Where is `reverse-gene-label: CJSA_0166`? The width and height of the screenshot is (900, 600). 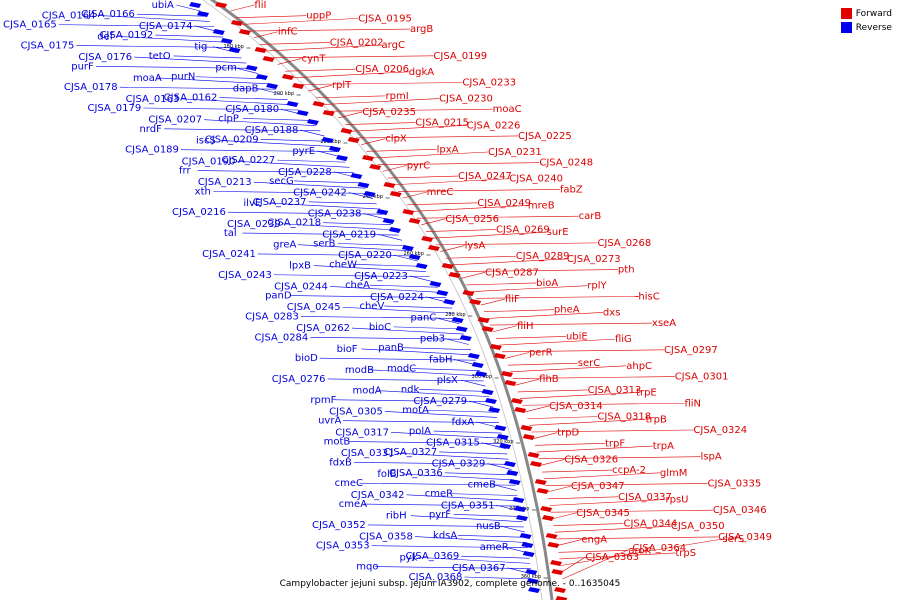 reverse-gene-label: CJSA_0166 is located at coordinates (108, 14).